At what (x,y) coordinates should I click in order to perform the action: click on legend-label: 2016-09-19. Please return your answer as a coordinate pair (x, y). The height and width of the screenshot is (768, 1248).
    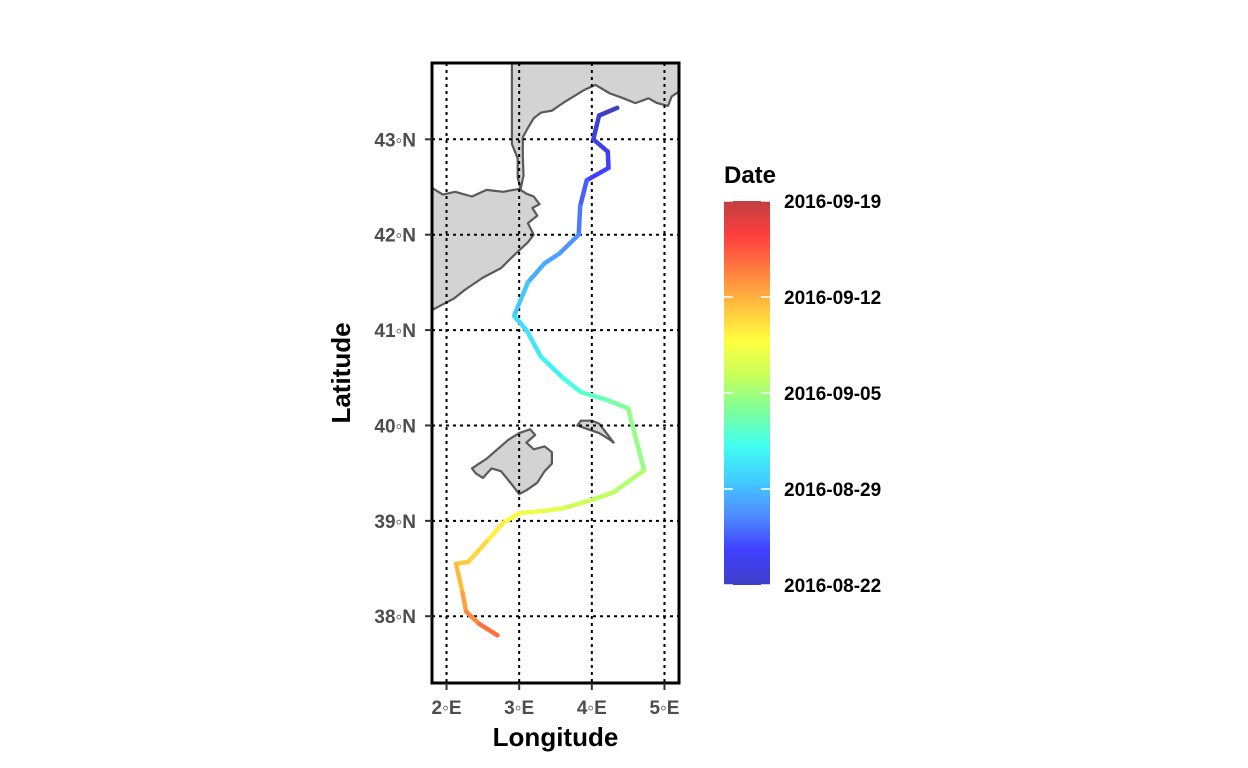
    Looking at the image, I should click on (832, 202).